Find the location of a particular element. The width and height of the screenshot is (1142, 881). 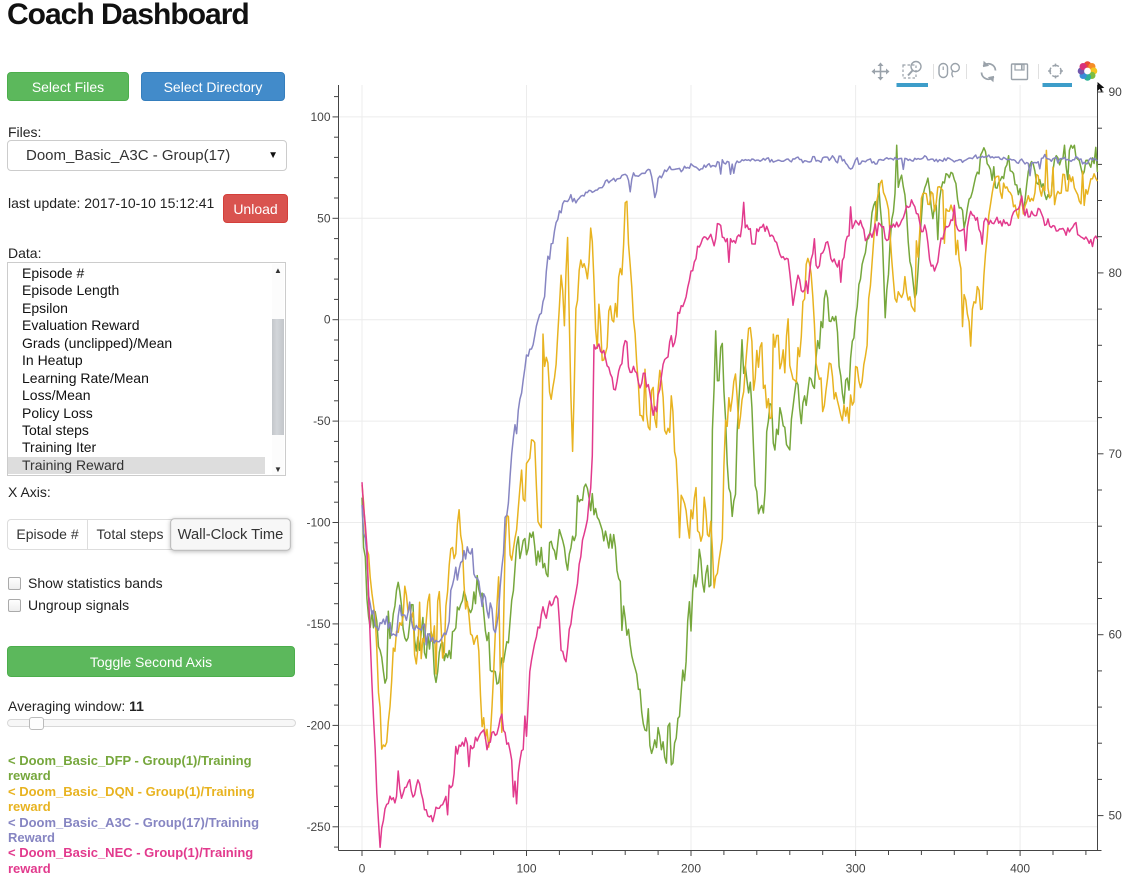

svg-text: -50 is located at coordinates (322, 421).